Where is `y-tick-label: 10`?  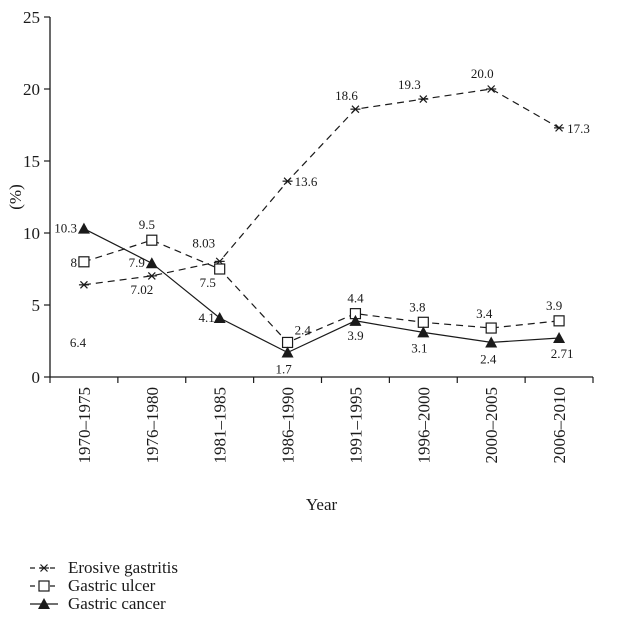
y-tick-label: 10 is located at coordinates (31, 233).